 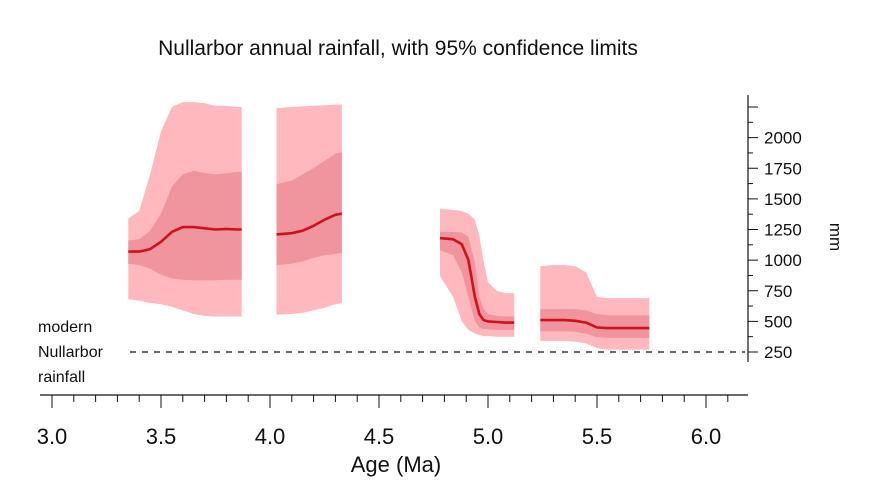 I want to click on y-tick-label: 500, so click(x=778, y=321).